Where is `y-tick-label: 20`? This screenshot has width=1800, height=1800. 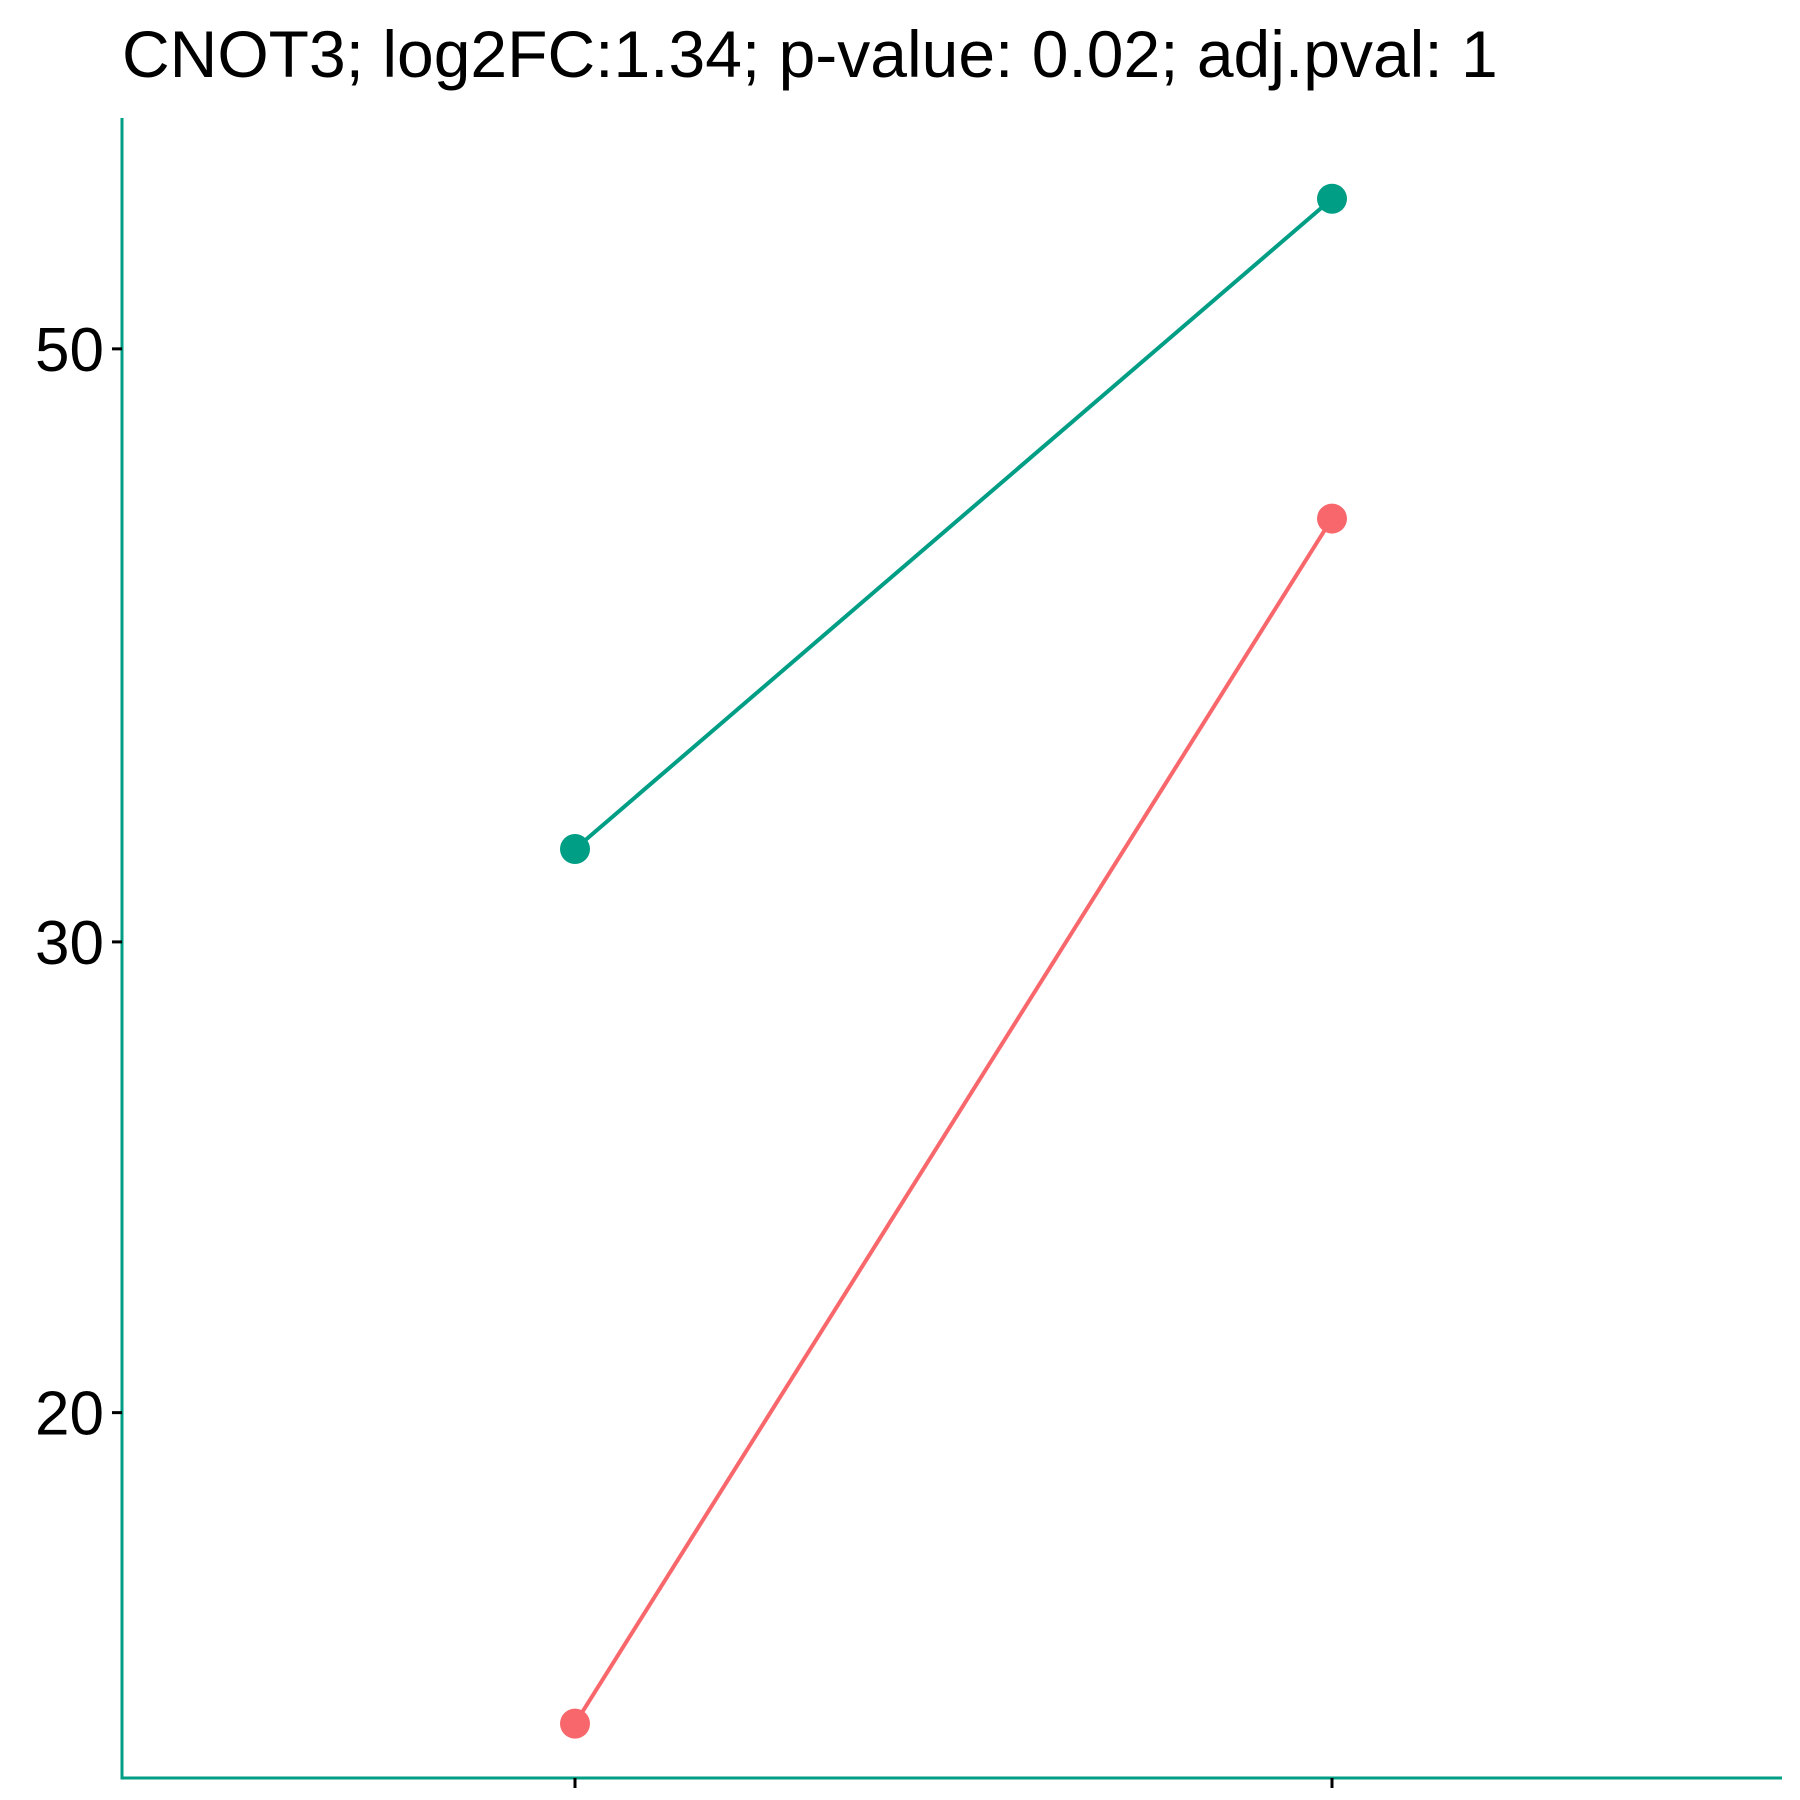
y-tick-label: 20 is located at coordinates (69, 1414).